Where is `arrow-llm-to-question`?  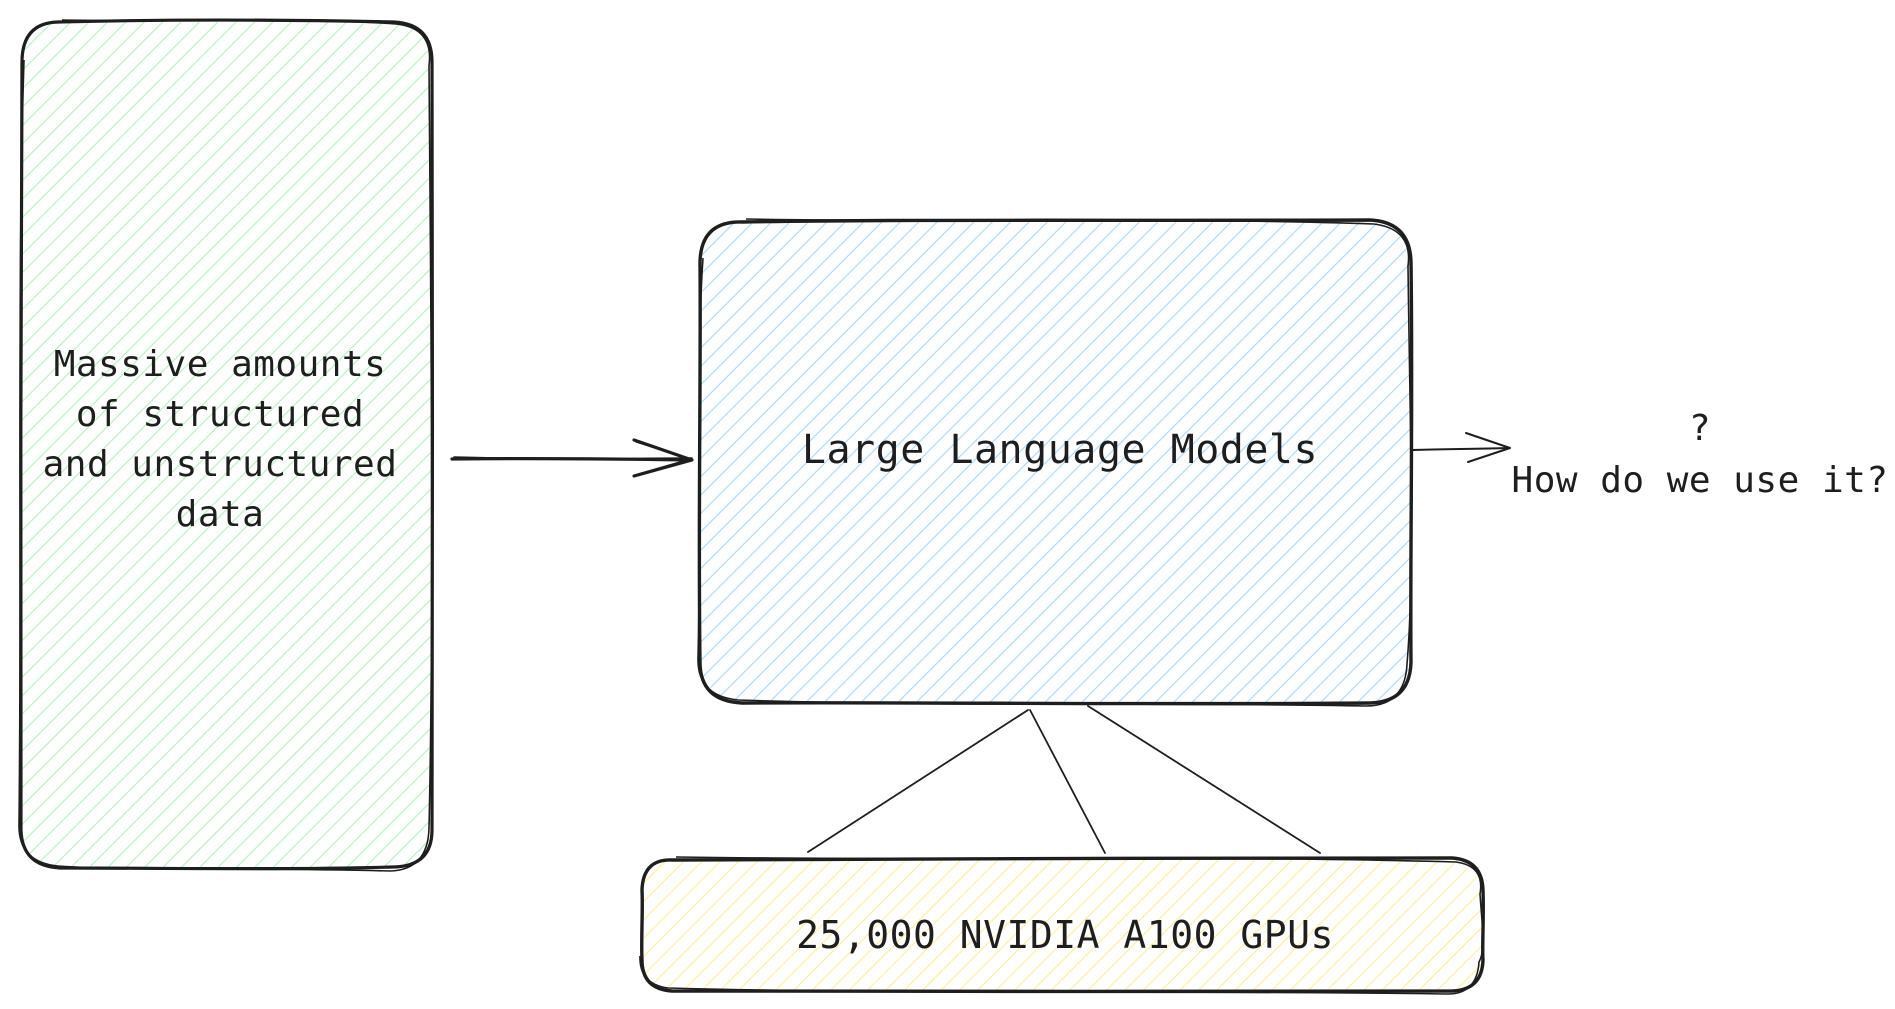 arrow-llm-to-question is located at coordinates (1461, 447).